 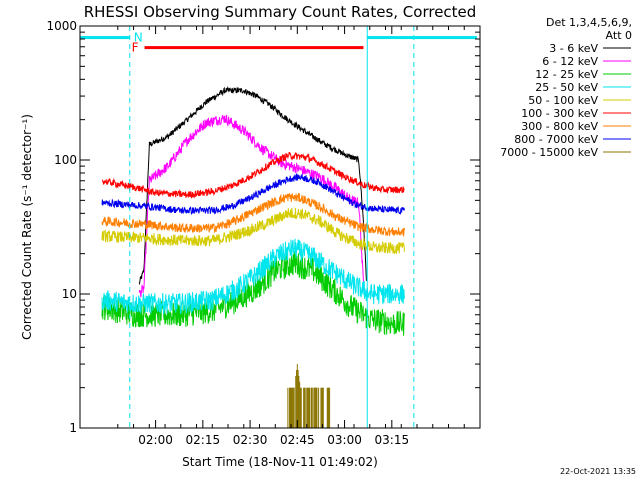 I want to click on flare-flag-label: F, so click(x=135, y=48).